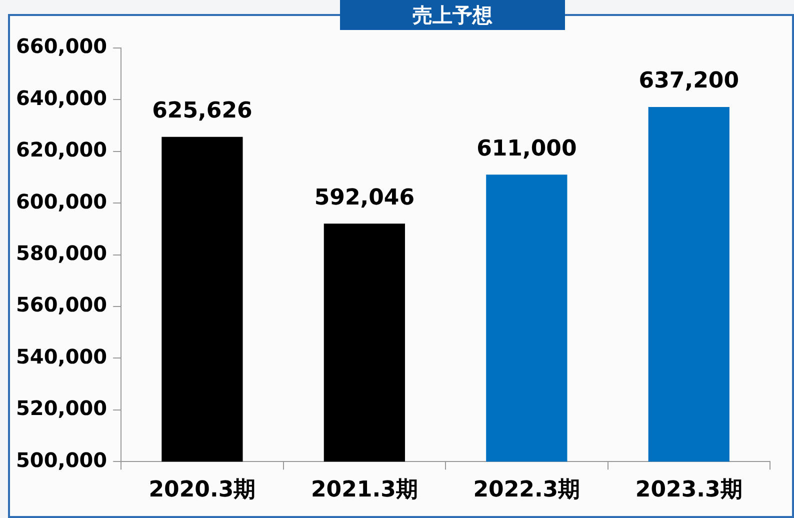 The width and height of the screenshot is (794, 518). Describe the element at coordinates (202, 490) in the screenshot. I see `x-tick-label: 2020.3期` at that location.